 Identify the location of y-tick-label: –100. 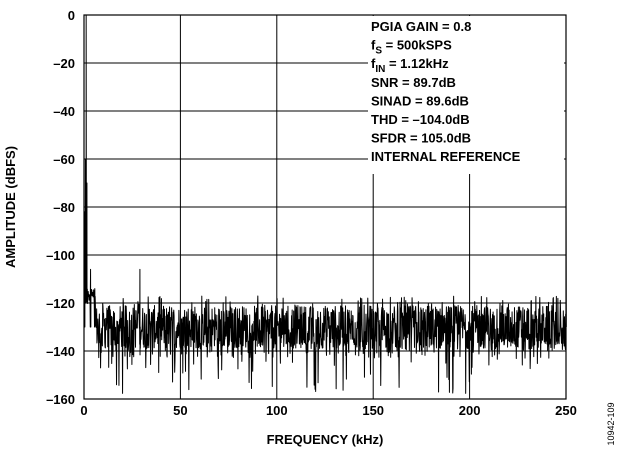
(60, 255).